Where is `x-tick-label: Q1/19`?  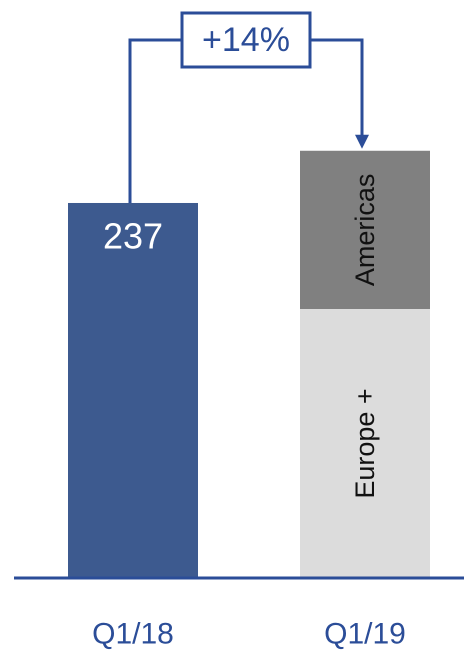
x-tick-label: Q1/19 is located at coordinates (365, 634).